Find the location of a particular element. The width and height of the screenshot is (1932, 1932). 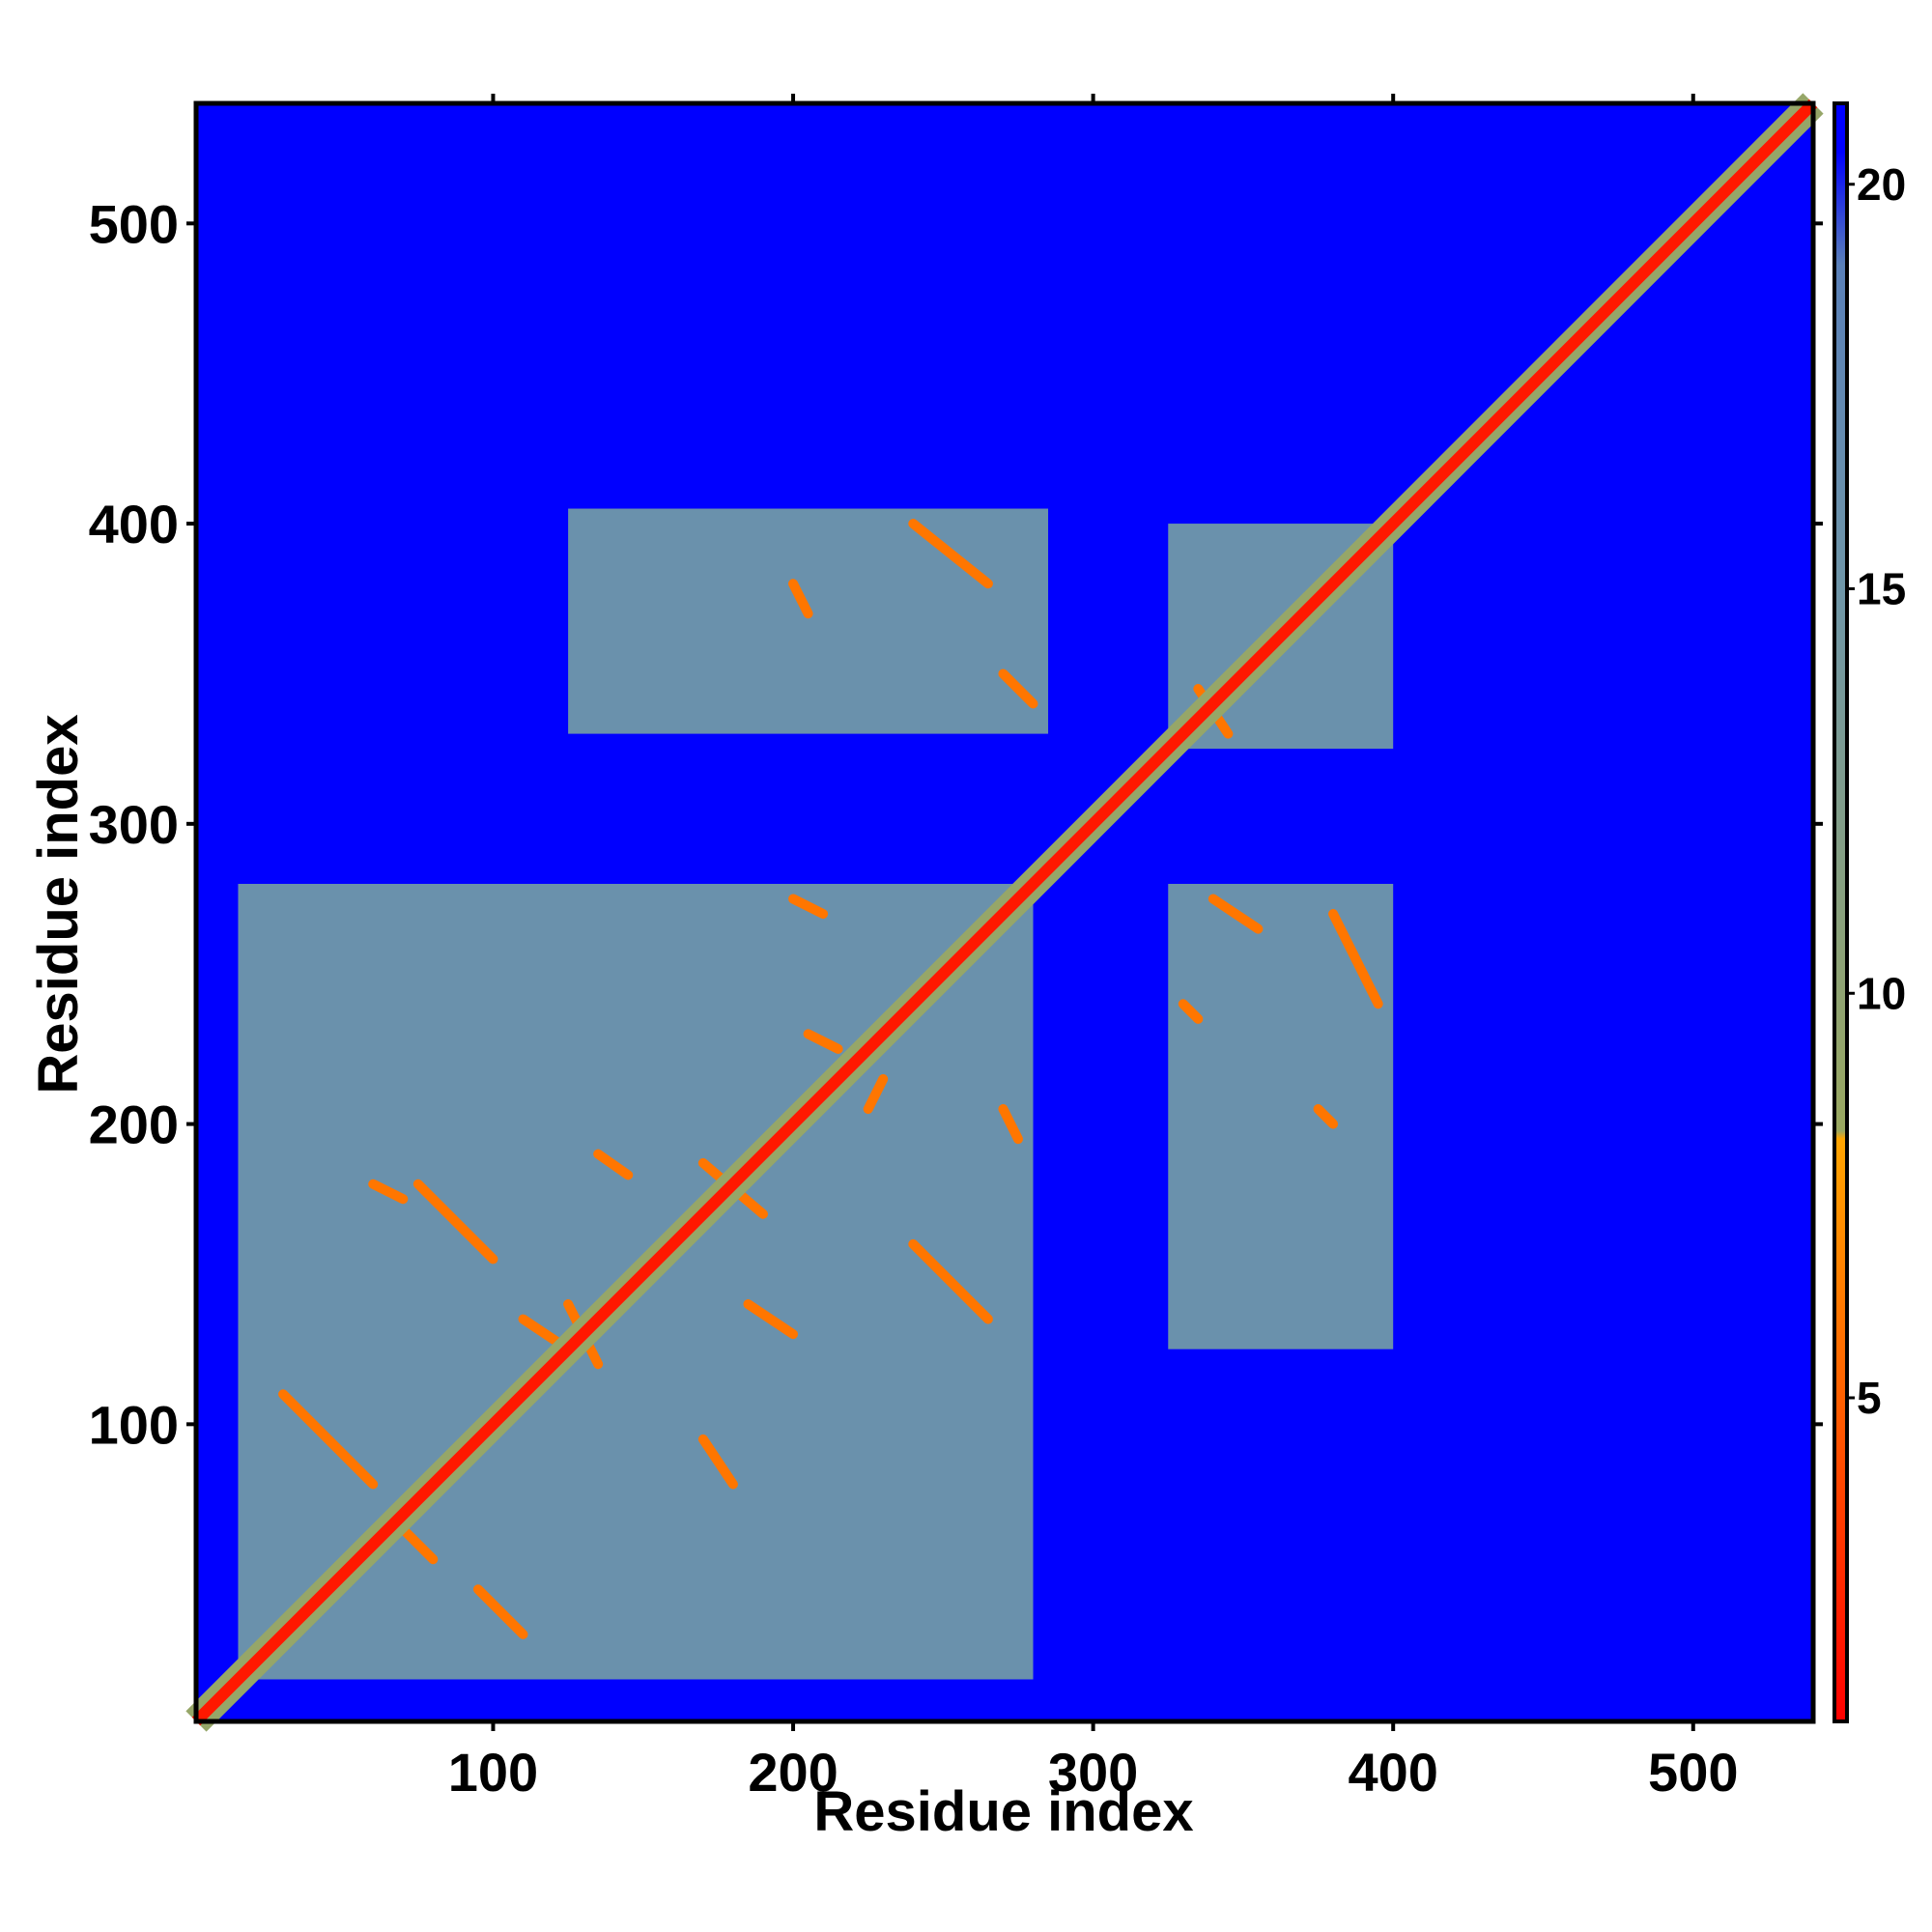

y-tick-label: 200 is located at coordinates (134, 1124).